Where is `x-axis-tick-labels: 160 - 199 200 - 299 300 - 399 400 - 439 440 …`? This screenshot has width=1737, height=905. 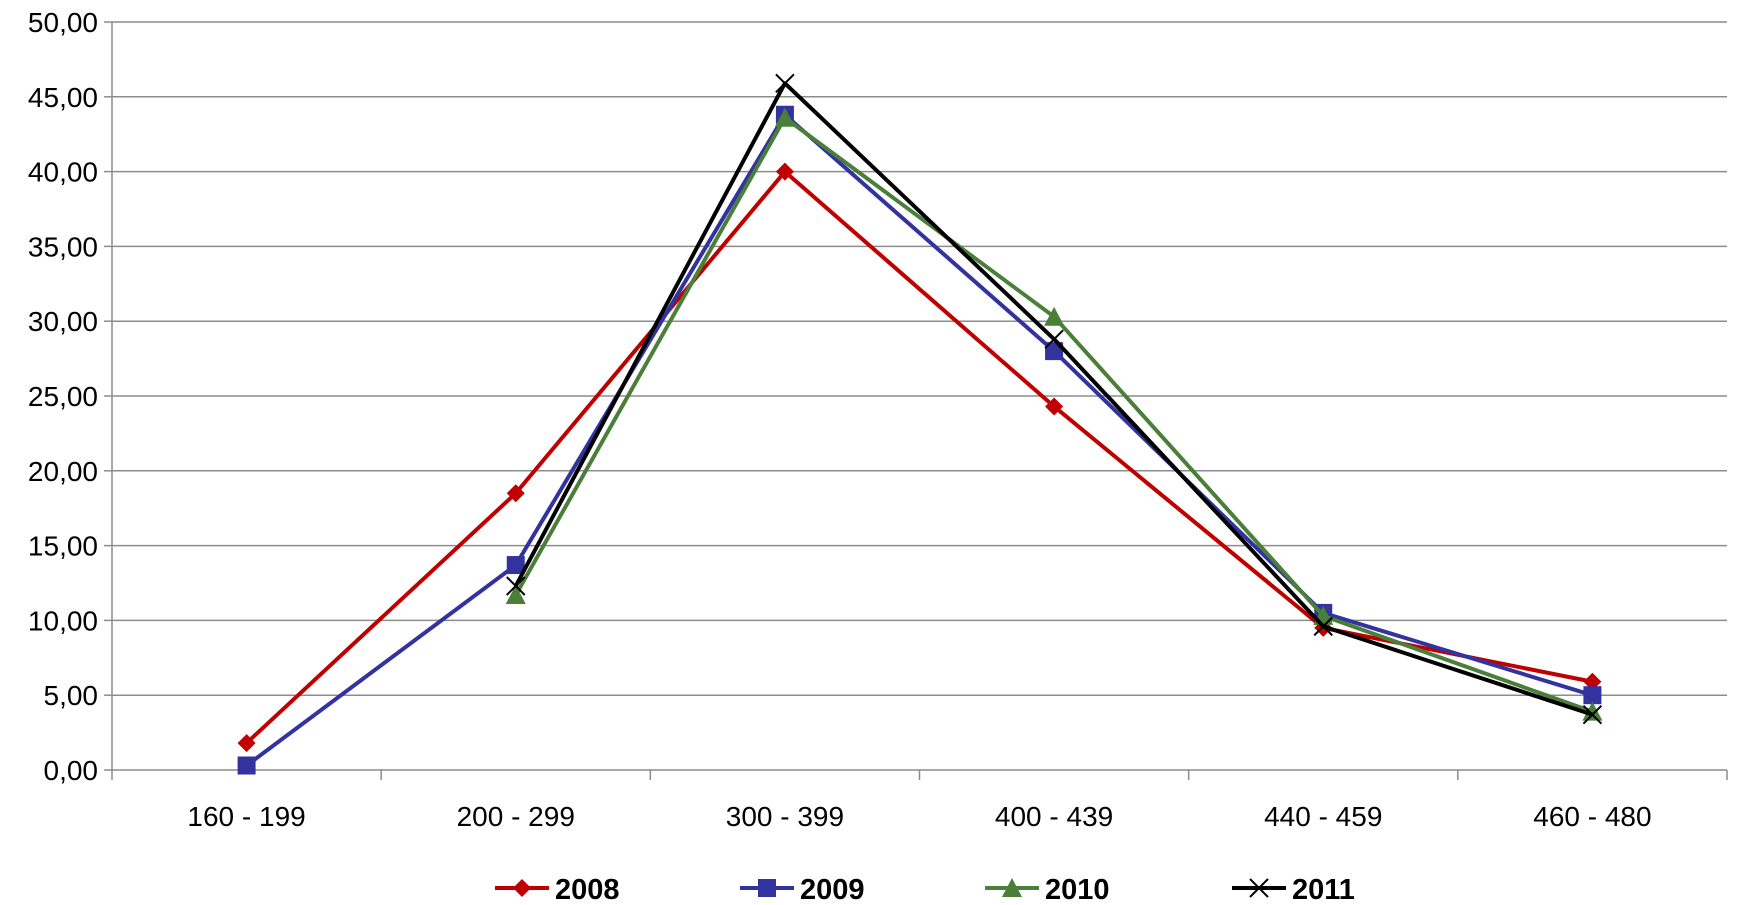 x-axis-tick-labels: 160 - 199 200 - 299 300 - 399 400 - 439 440 … is located at coordinates (919, 816).